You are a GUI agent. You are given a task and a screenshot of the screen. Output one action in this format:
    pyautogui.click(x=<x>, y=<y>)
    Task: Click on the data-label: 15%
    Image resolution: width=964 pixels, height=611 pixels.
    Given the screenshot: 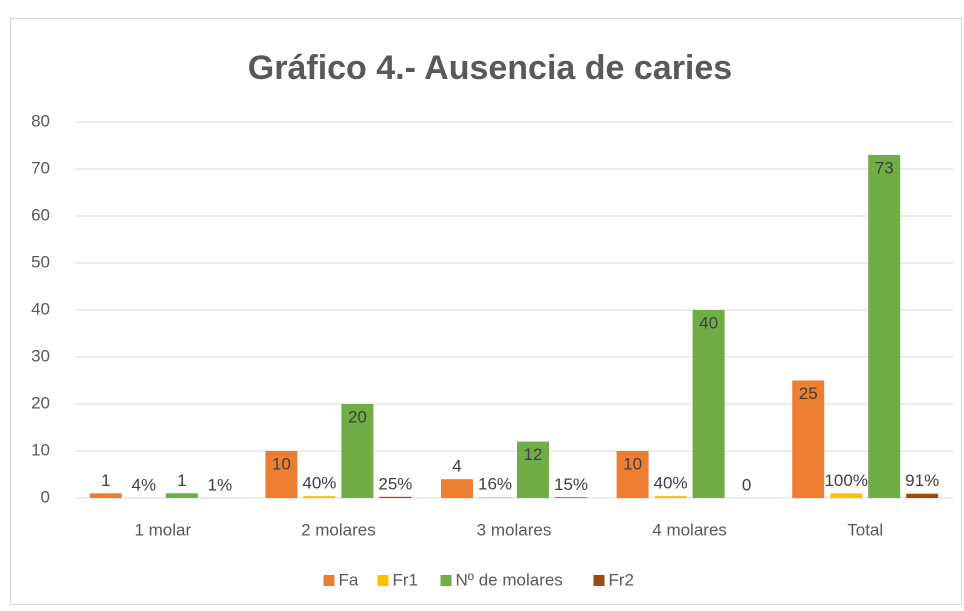 What is the action you would take?
    pyautogui.click(x=571, y=484)
    